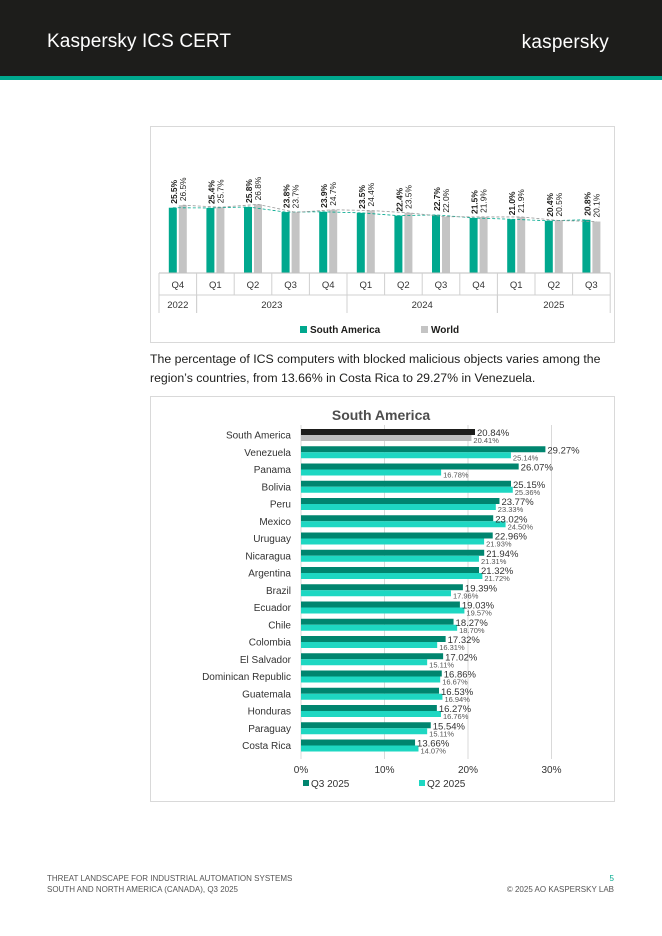  What do you see at coordinates (246, 677) in the screenshot?
I see `category-label: Dominican Republic` at bounding box center [246, 677].